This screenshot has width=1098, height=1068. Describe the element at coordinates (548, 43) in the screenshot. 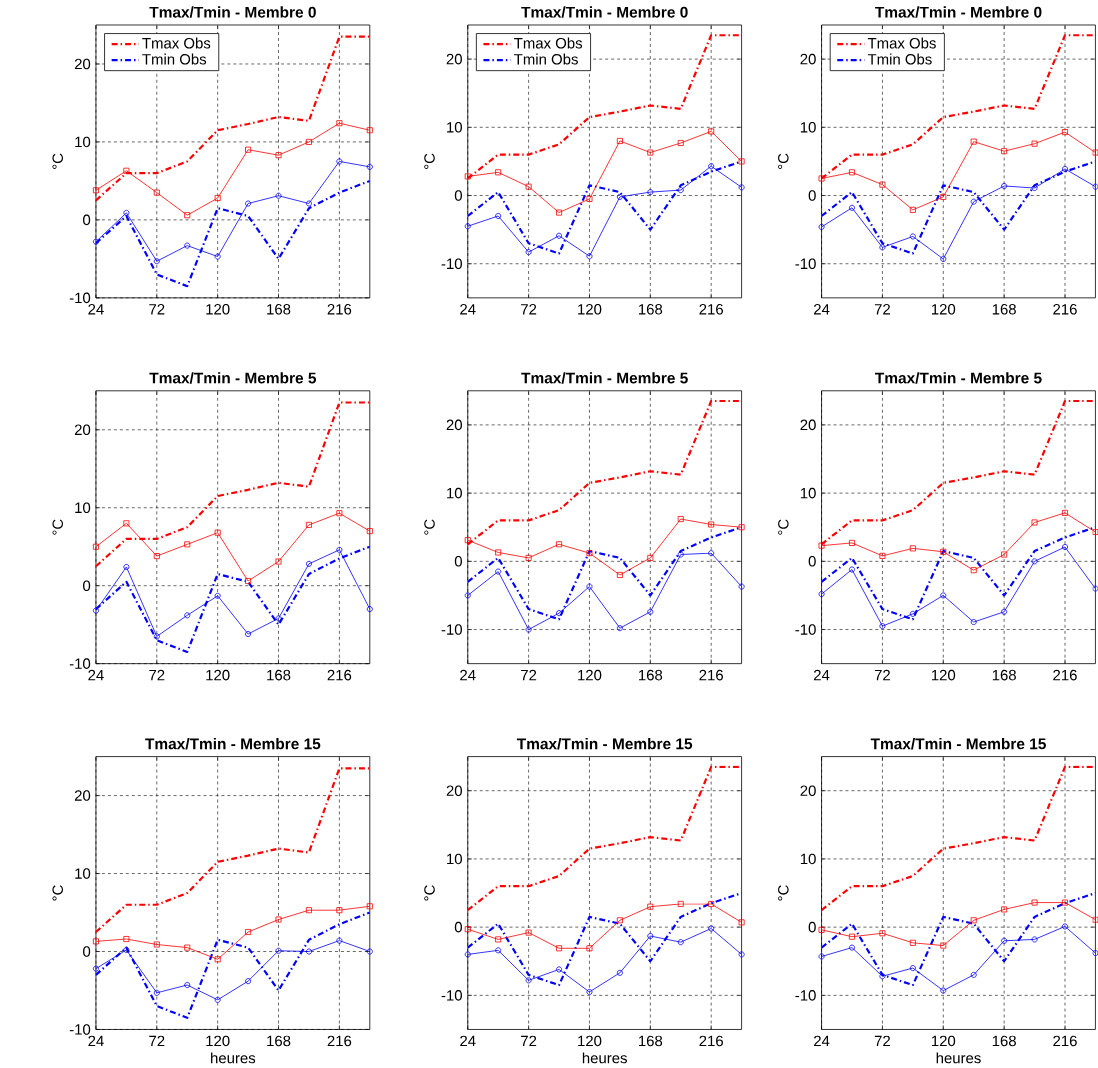

I see `legend-label: Tmax Obs` at that location.